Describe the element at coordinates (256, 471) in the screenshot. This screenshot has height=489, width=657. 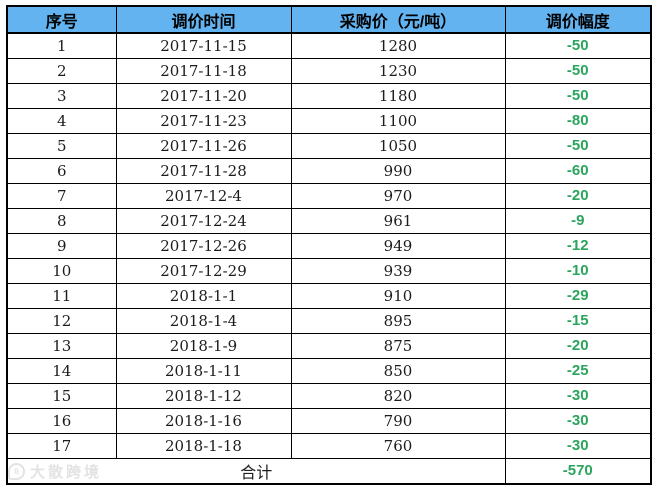
I see `total-label: 合计` at that location.